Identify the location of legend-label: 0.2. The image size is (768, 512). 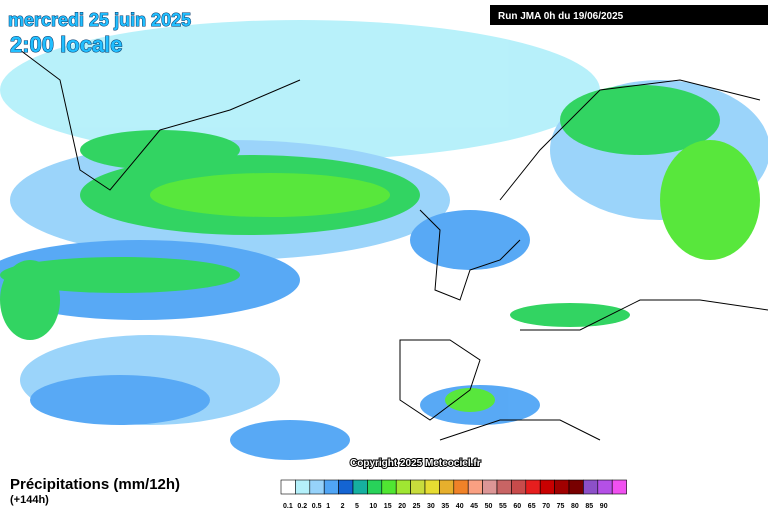
(302, 506).